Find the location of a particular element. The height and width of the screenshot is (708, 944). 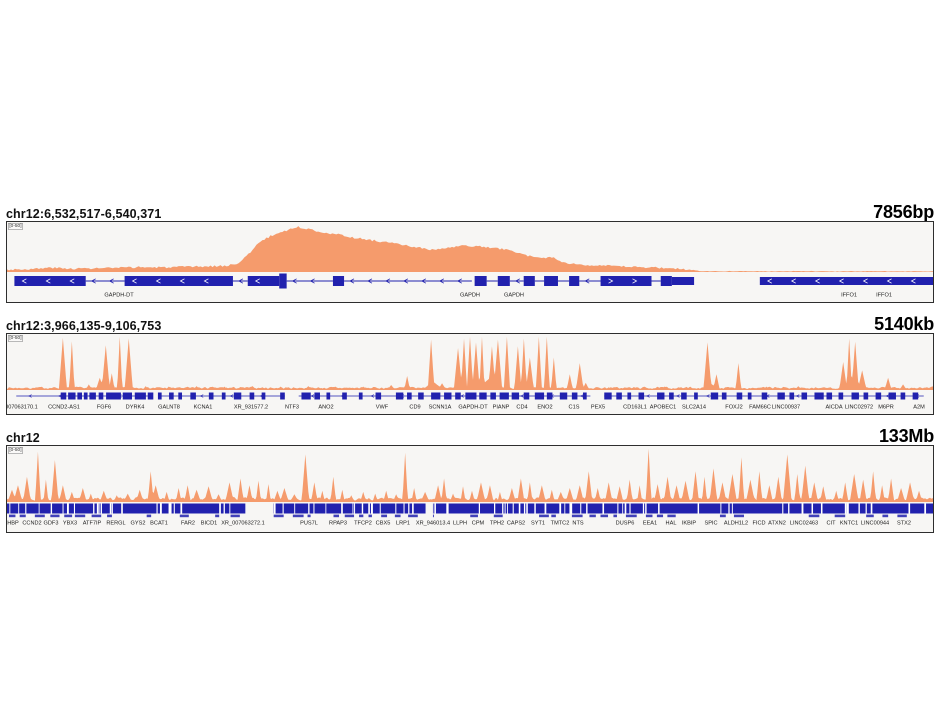

gene-label: GYS2 is located at coordinates (138, 523).